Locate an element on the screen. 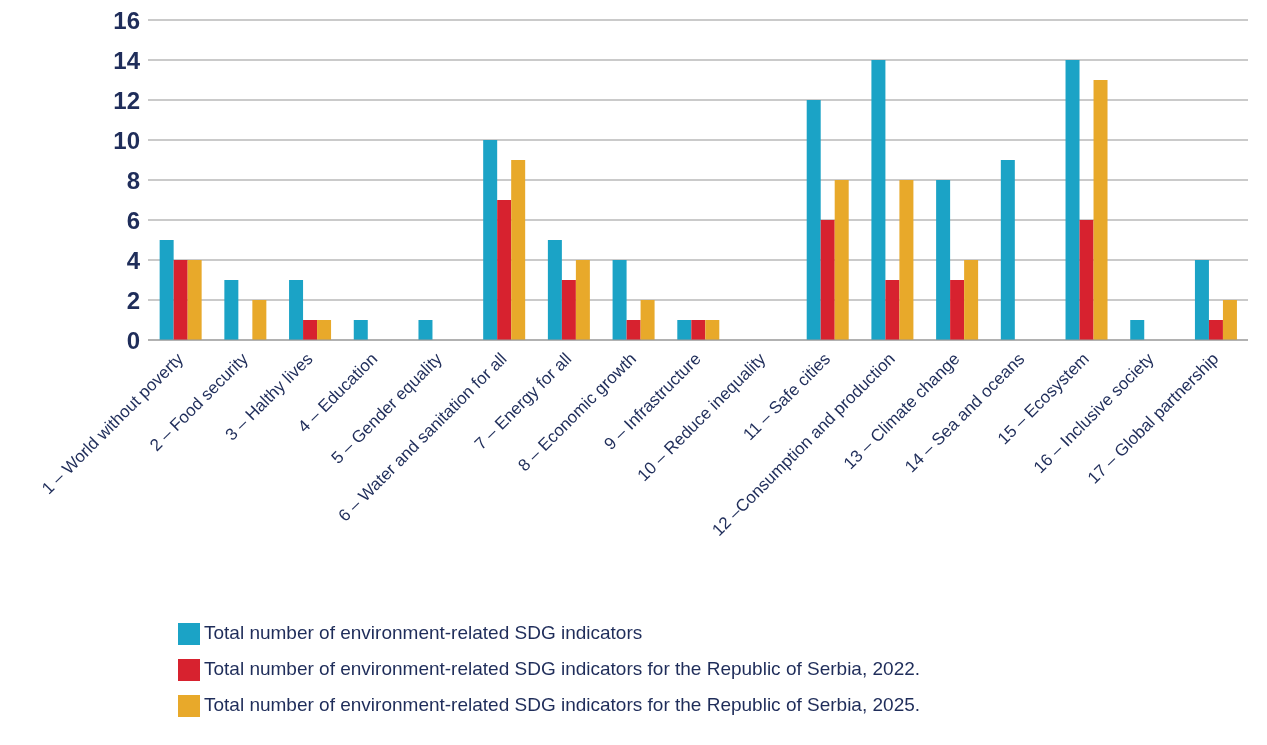 The image size is (1267, 745). y-tick-label: 6 is located at coordinates (133, 220).